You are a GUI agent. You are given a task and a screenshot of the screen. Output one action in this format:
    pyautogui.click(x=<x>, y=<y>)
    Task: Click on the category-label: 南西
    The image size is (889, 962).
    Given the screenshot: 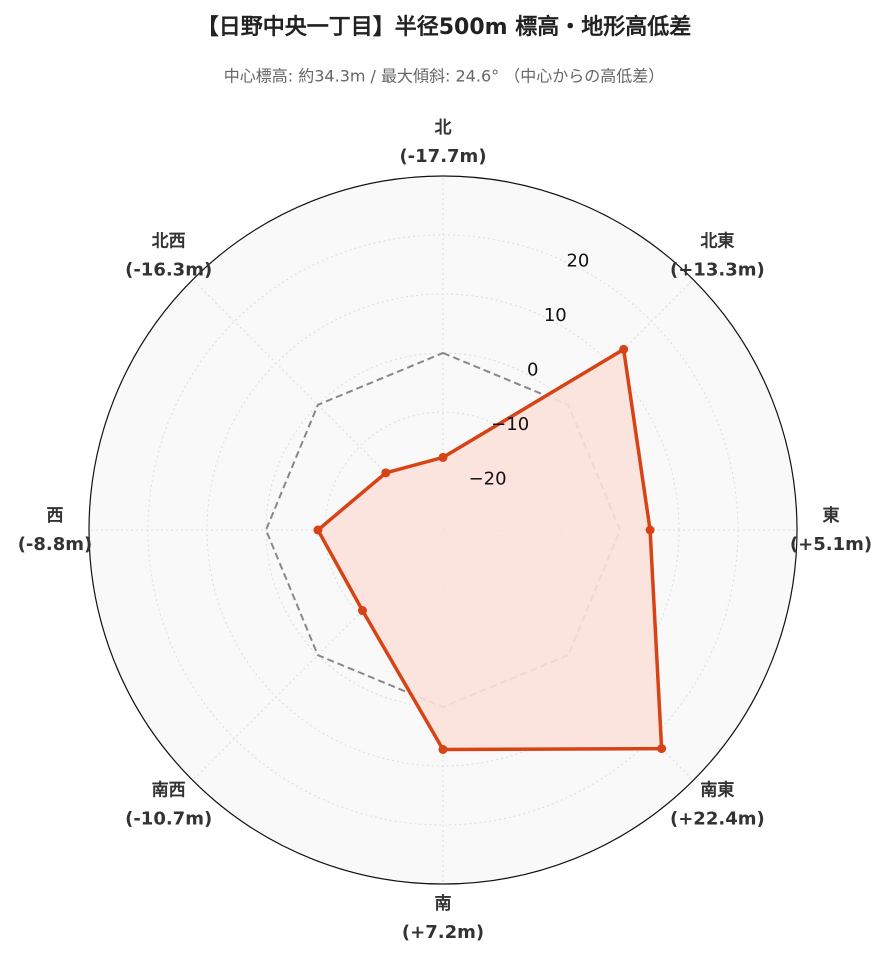 What is the action you would take?
    pyautogui.click(x=169, y=789)
    